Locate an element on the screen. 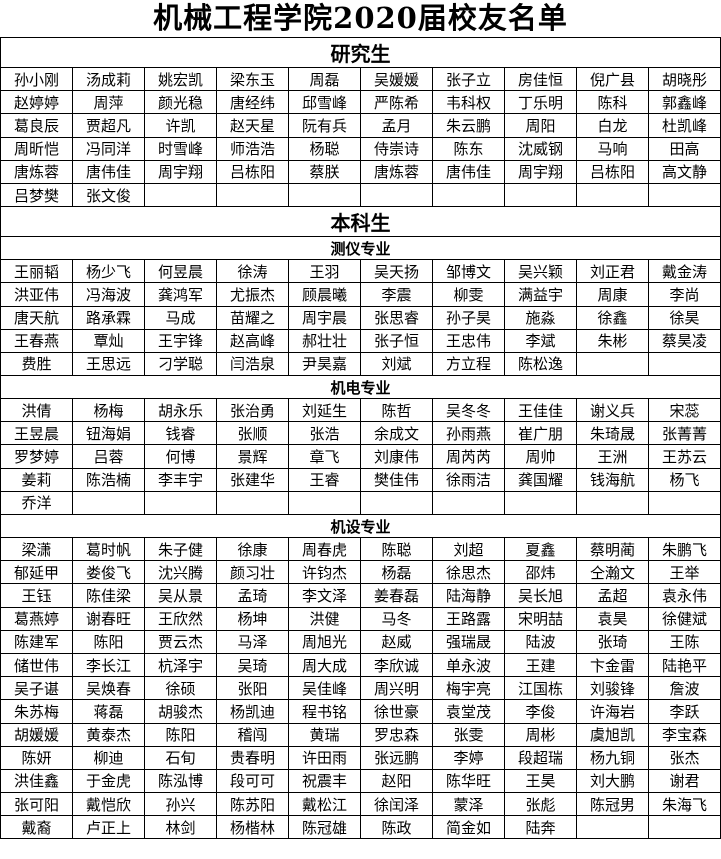 The height and width of the screenshot is (859, 721). name-cell: 杜凯峰 is located at coordinates (684, 125).